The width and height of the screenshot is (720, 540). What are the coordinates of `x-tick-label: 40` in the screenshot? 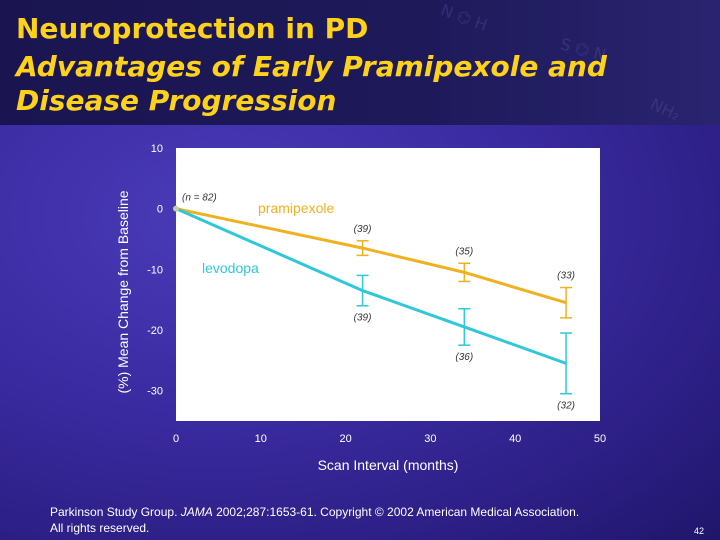 It's located at (515, 439).